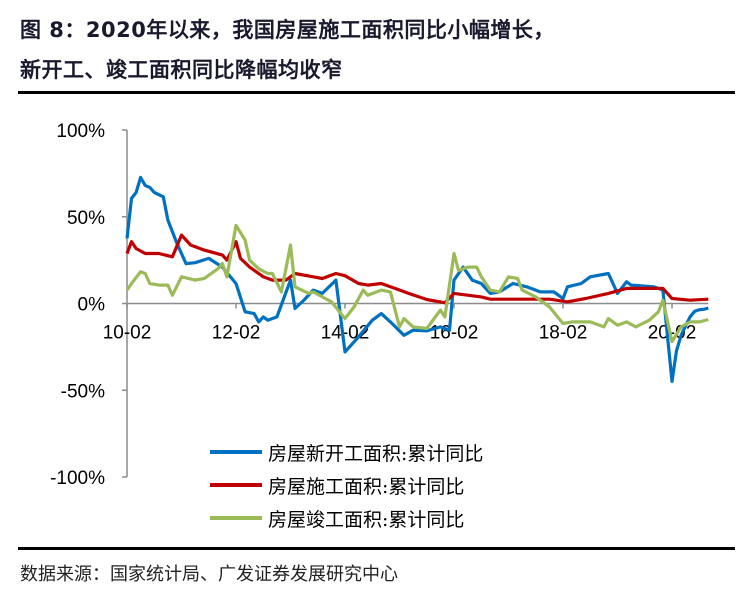 Image resolution: width=752 pixels, height=604 pixels. I want to click on x-tick-label: 12-02, so click(236, 333).